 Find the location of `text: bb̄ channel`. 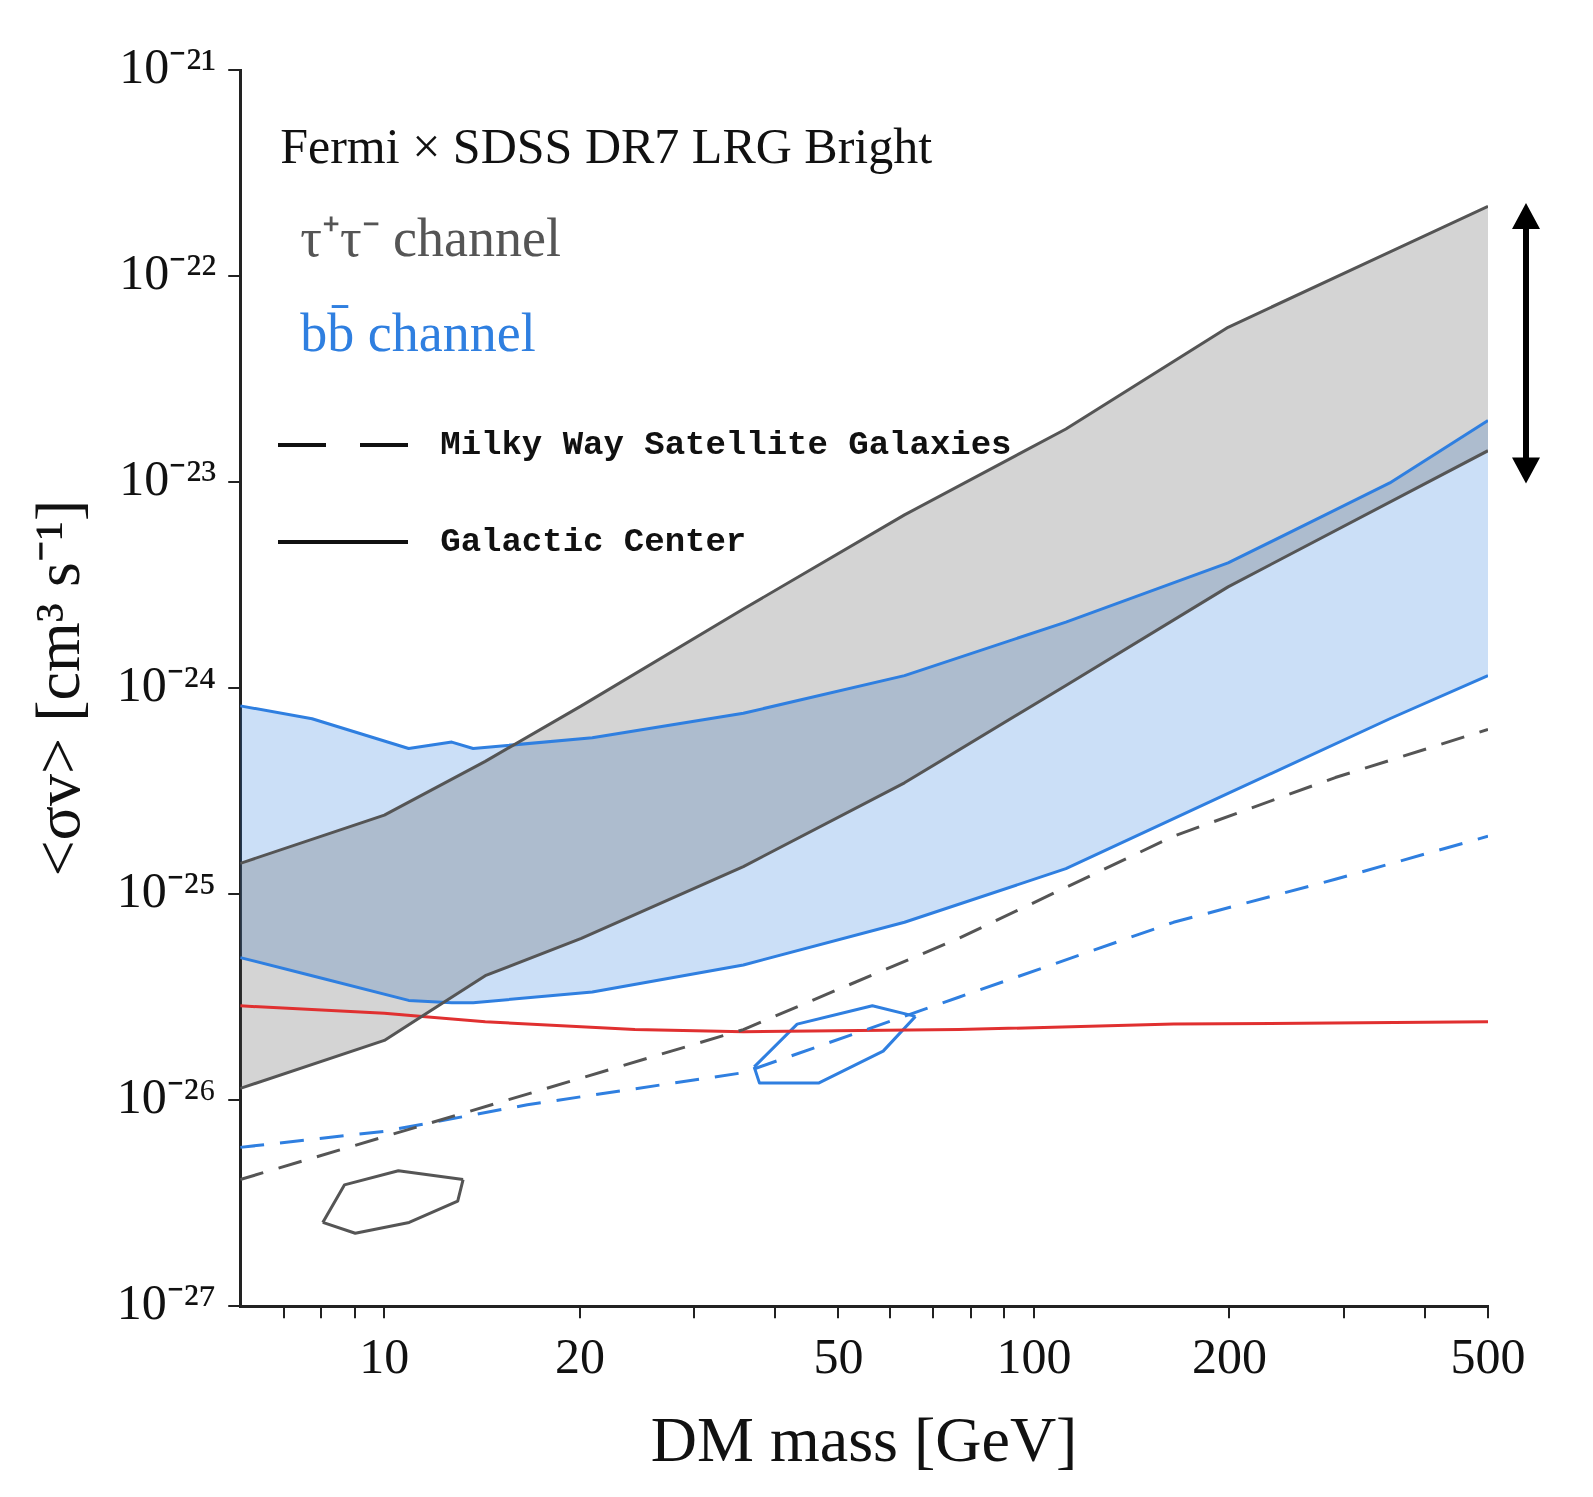

text: bb̄ channel is located at coordinates (418, 333).